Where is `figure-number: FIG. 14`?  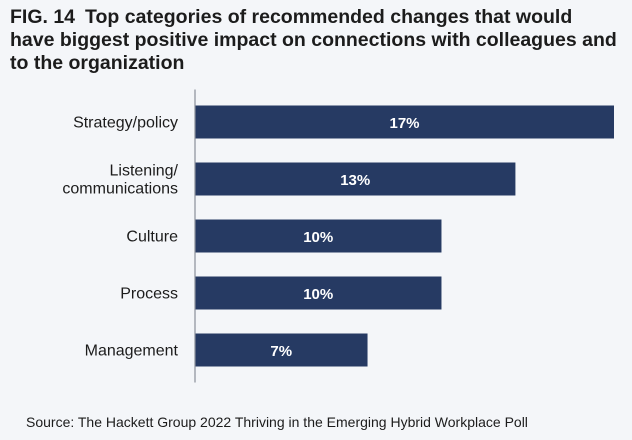
figure-number: FIG. 14 is located at coordinates (43, 17).